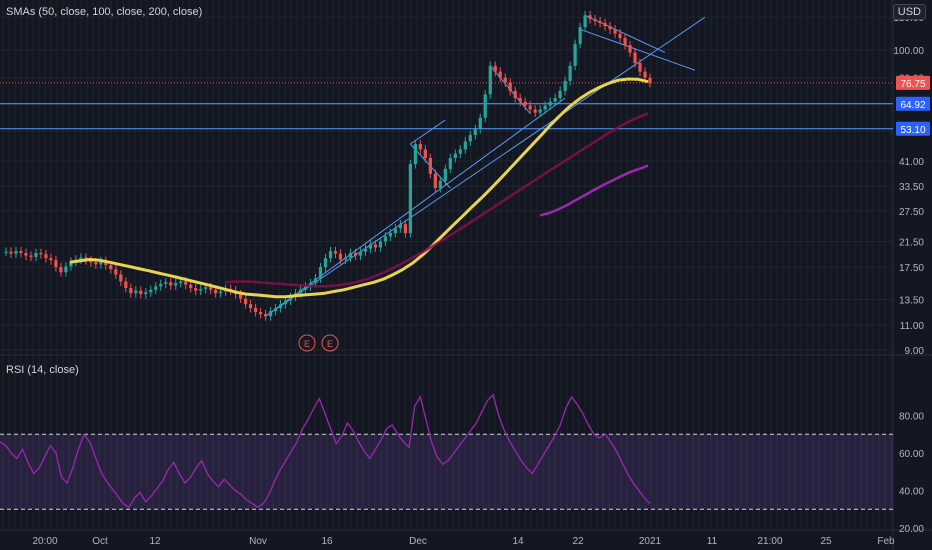  What do you see at coordinates (886, 541) in the screenshot?
I see `time-tick-label: Feb` at bounding box center [886, 541].